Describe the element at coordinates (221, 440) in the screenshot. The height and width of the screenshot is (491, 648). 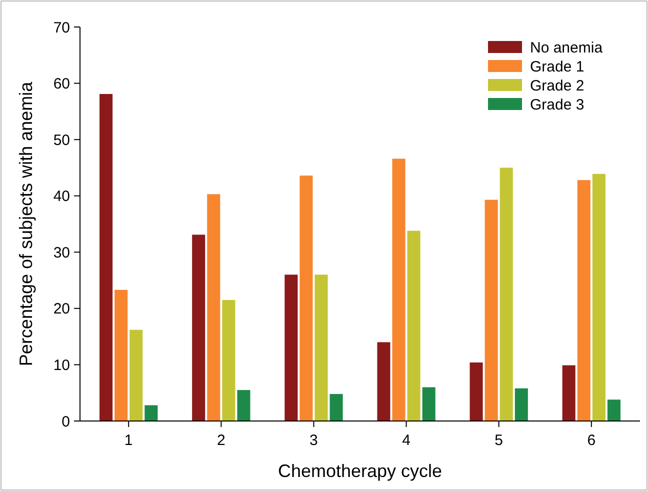
I see `x-tick-label: 2` at that location.